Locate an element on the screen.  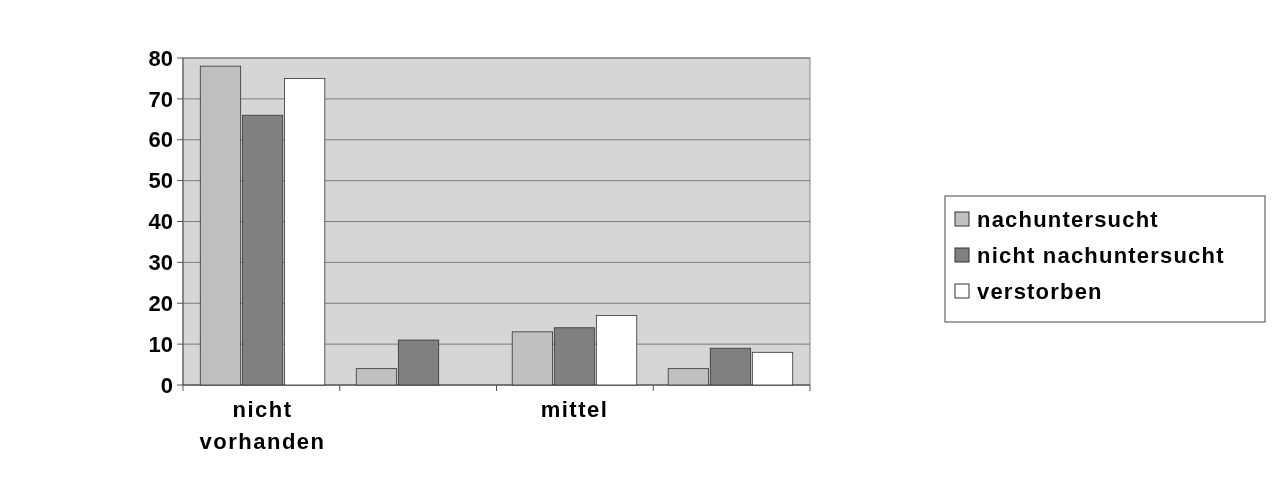
legend-label: verstorben is located at coordinates (1040, 291).